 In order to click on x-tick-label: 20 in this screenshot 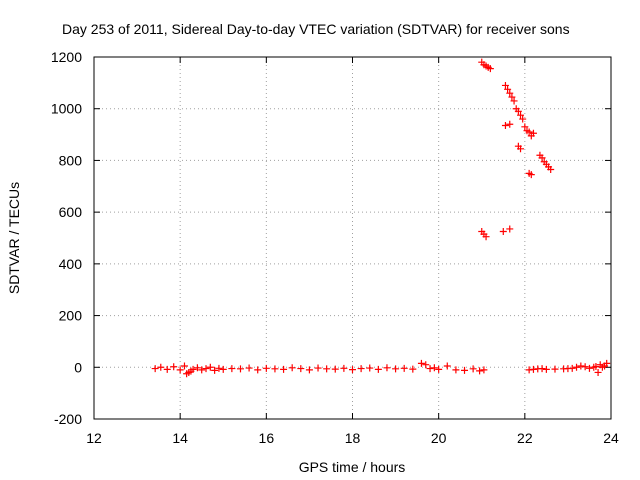, I will do `click(439, 438)`.